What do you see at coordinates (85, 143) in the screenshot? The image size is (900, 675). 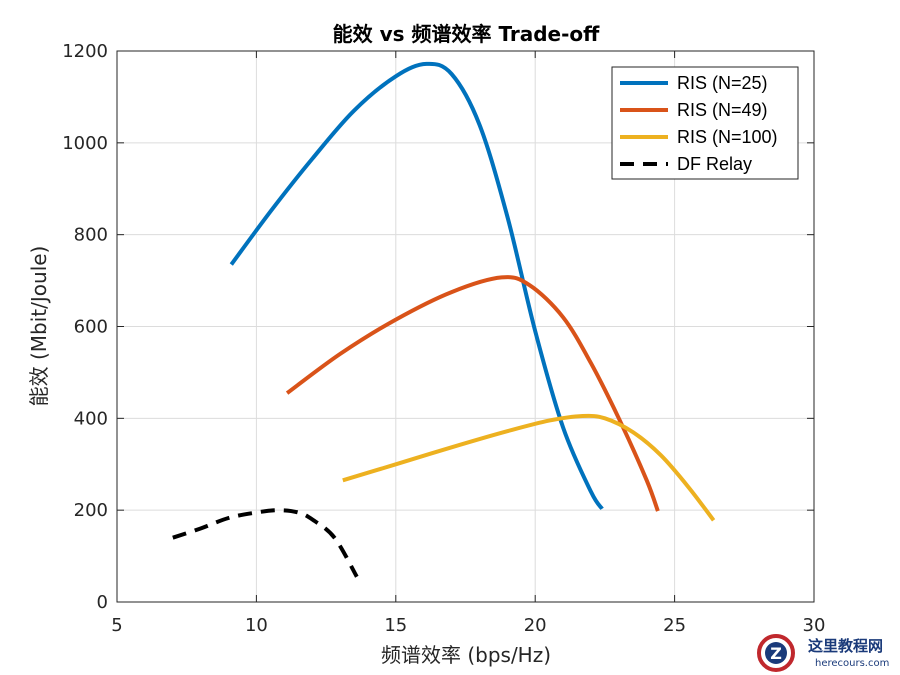 I see `y-tick-label: 1000` at bounding box center [85, 143].